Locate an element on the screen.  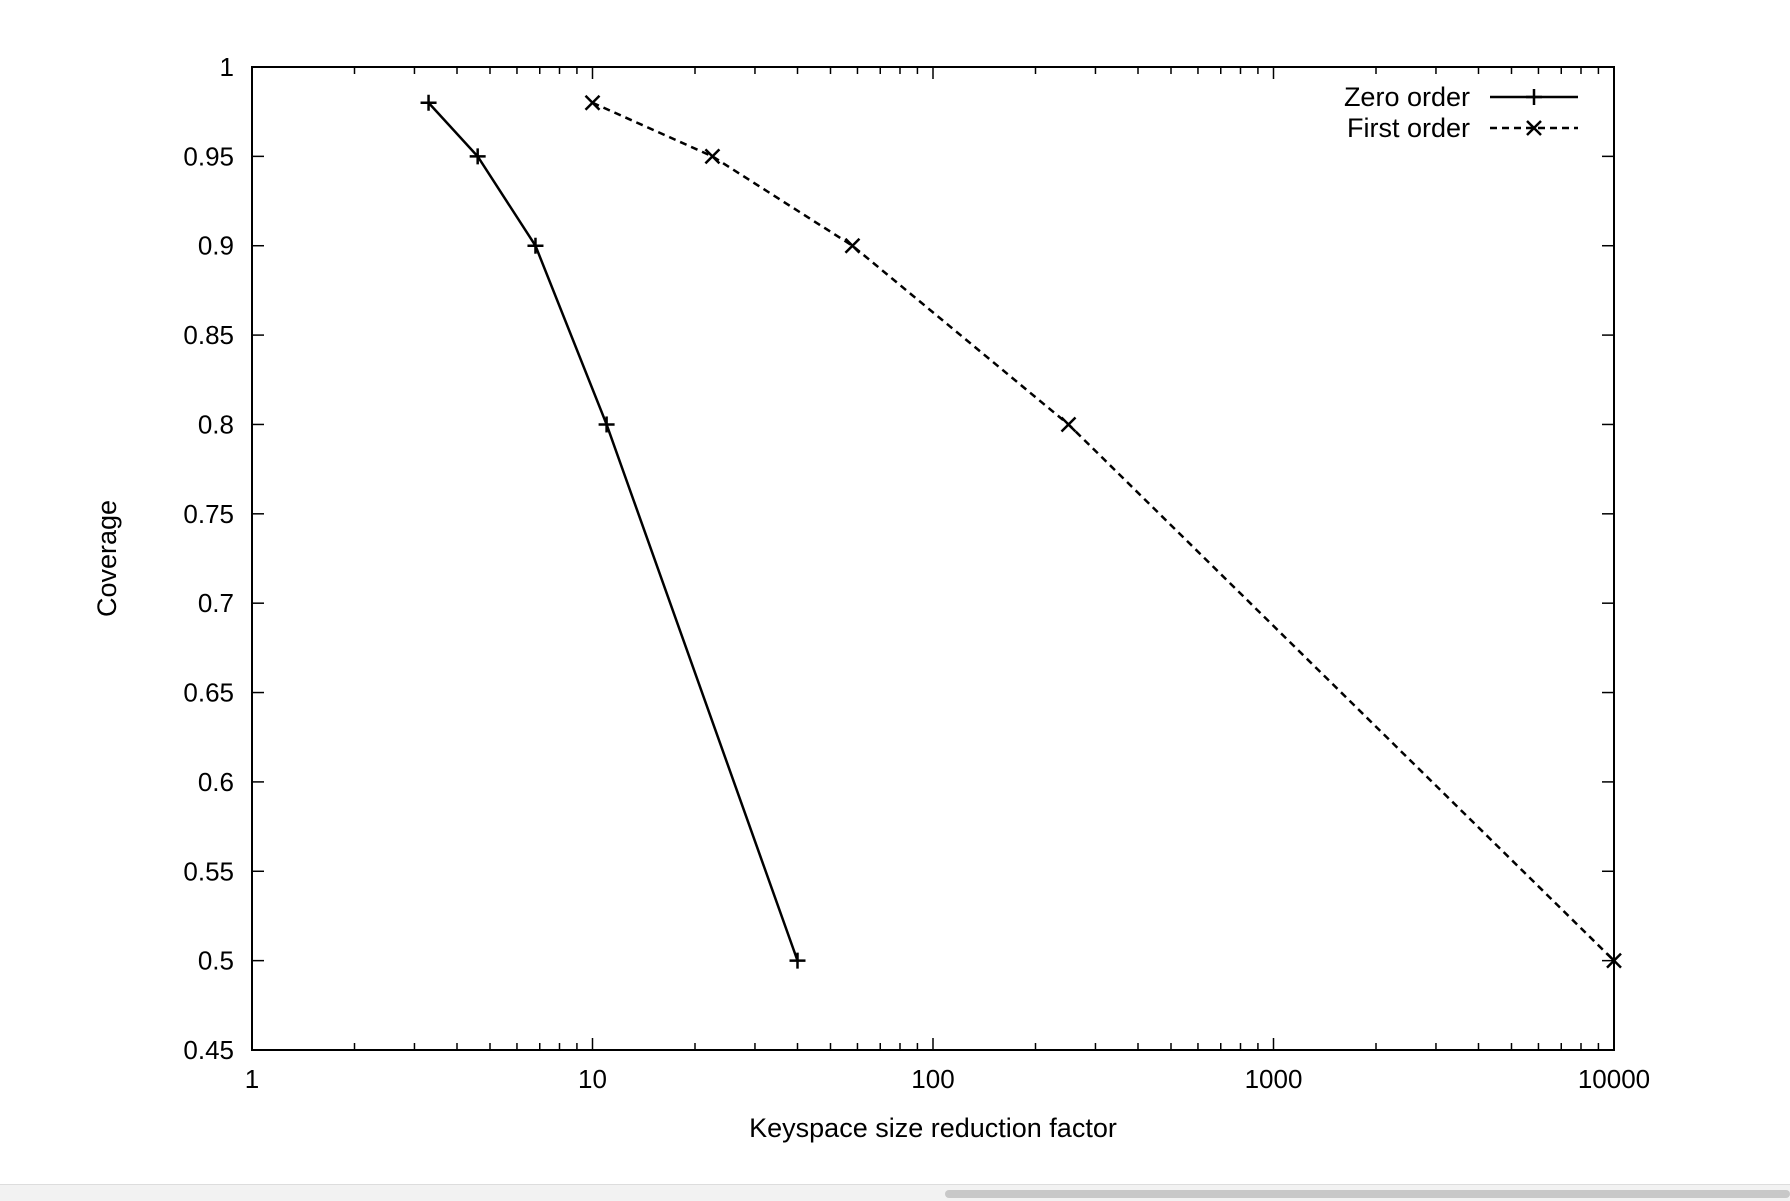
legend-item-first-order: First order is located at coordinates (1462, 128).